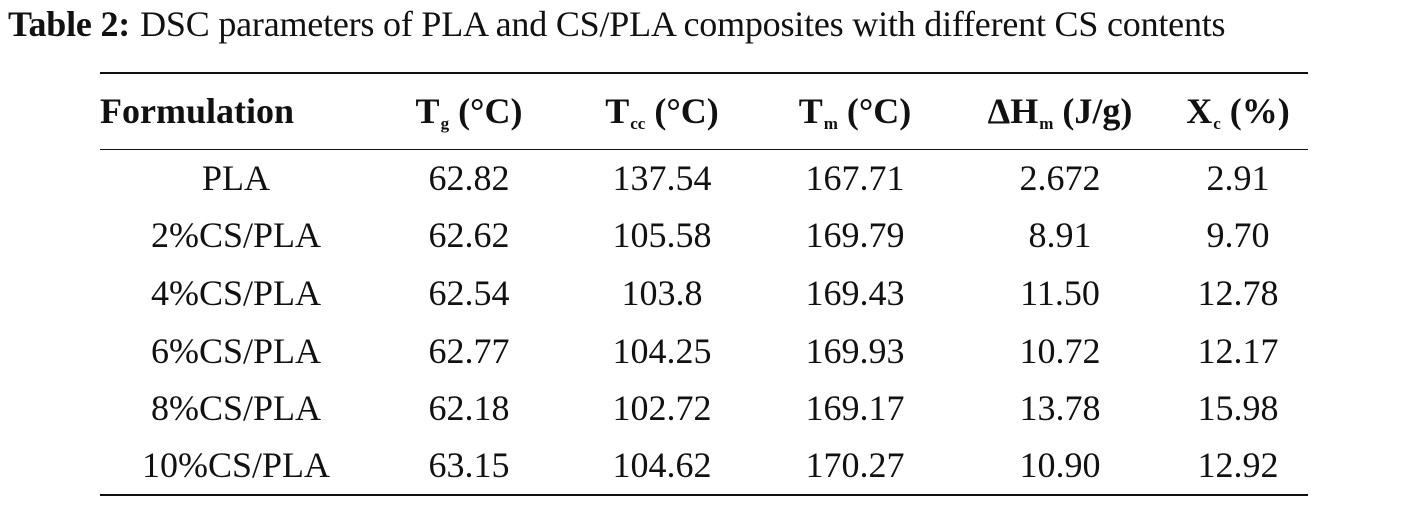 The image size is (1408, 515). I want to click on cell-tm: 169.43, so click(855, 292).